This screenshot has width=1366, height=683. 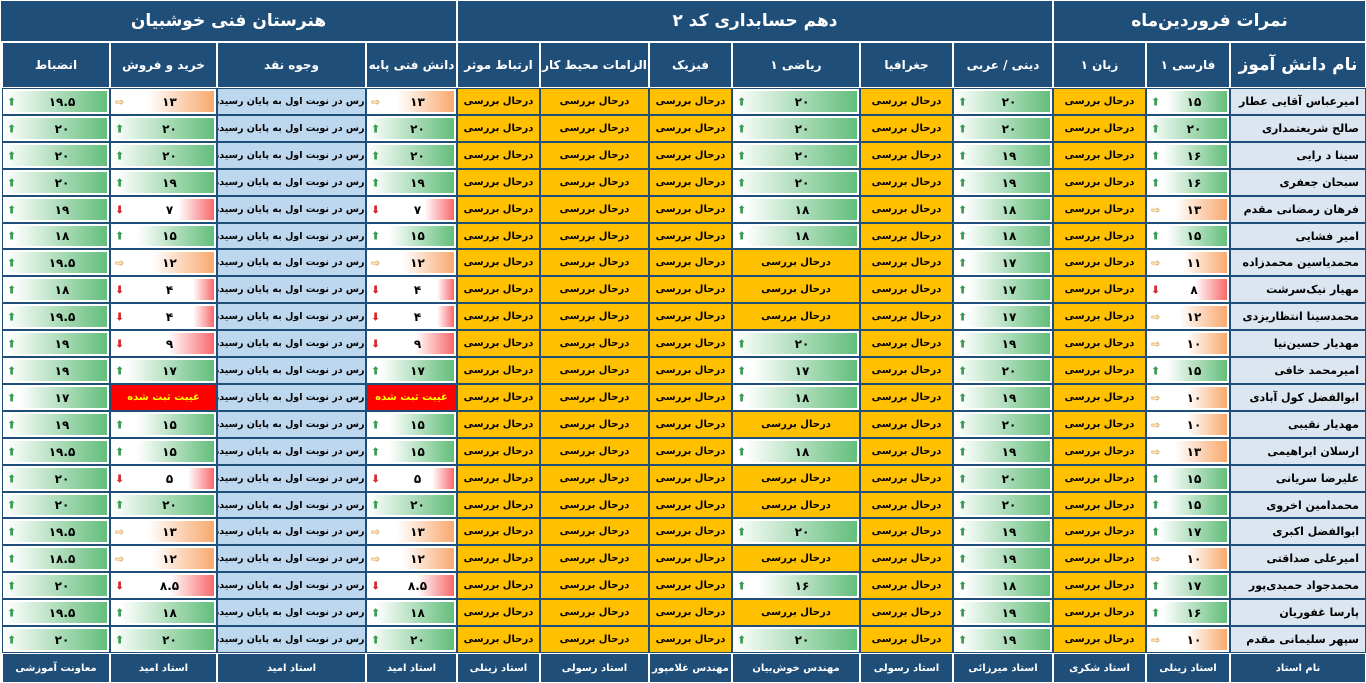 I want to click on grade-cell-danesh: ⬇ ۴, so click(x=411, y=289).